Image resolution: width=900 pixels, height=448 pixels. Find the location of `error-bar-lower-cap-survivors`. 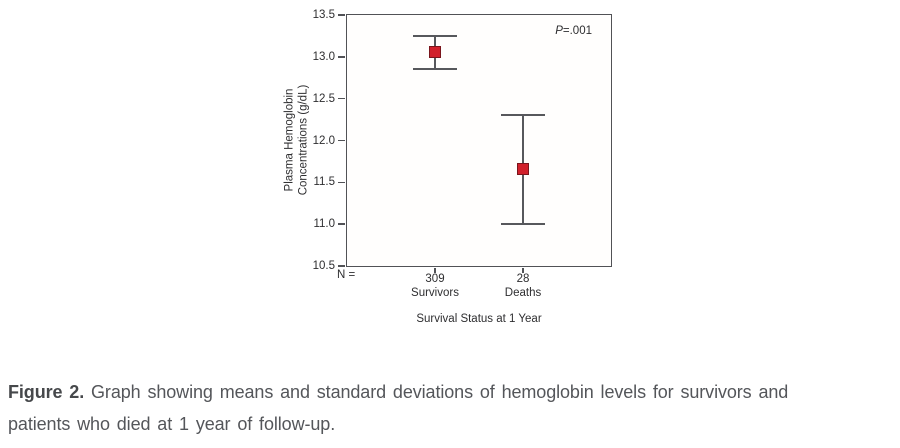

error-bar-lower-cap-survivors is located at coordinates (435, 69).